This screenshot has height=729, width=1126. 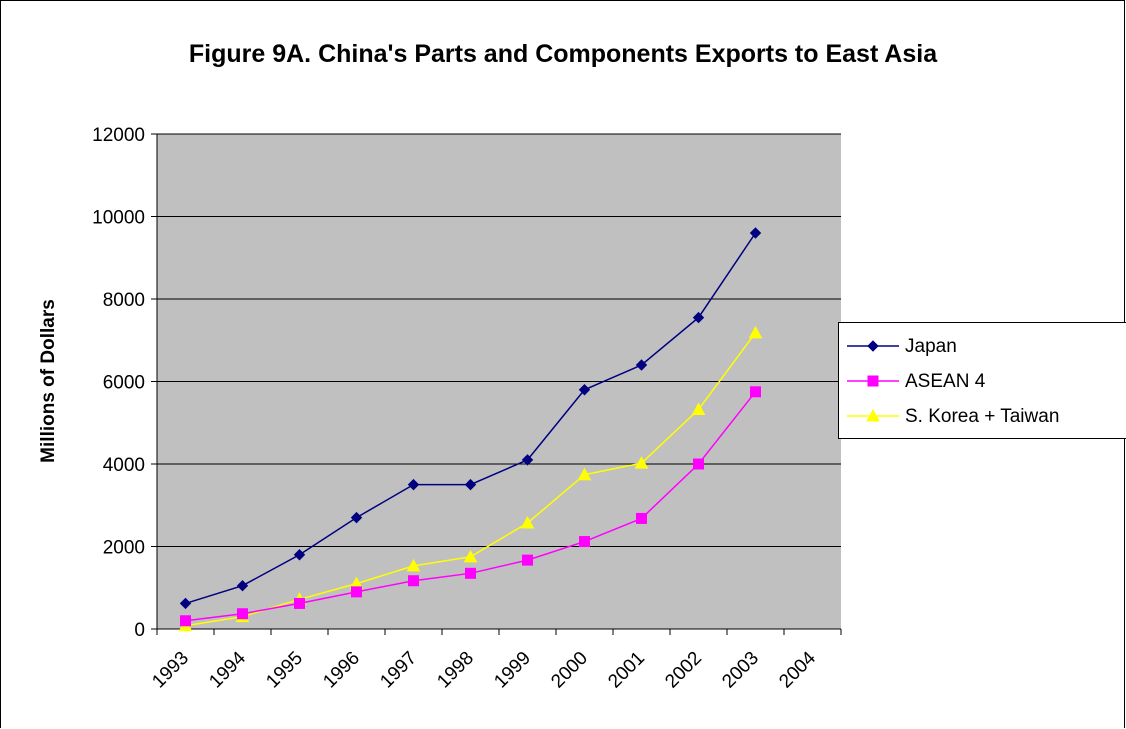 What do you see at coordinates (118, 218) in the screenshot?
I see `y-tick-label: 10000` at bounding box center [118, 218].